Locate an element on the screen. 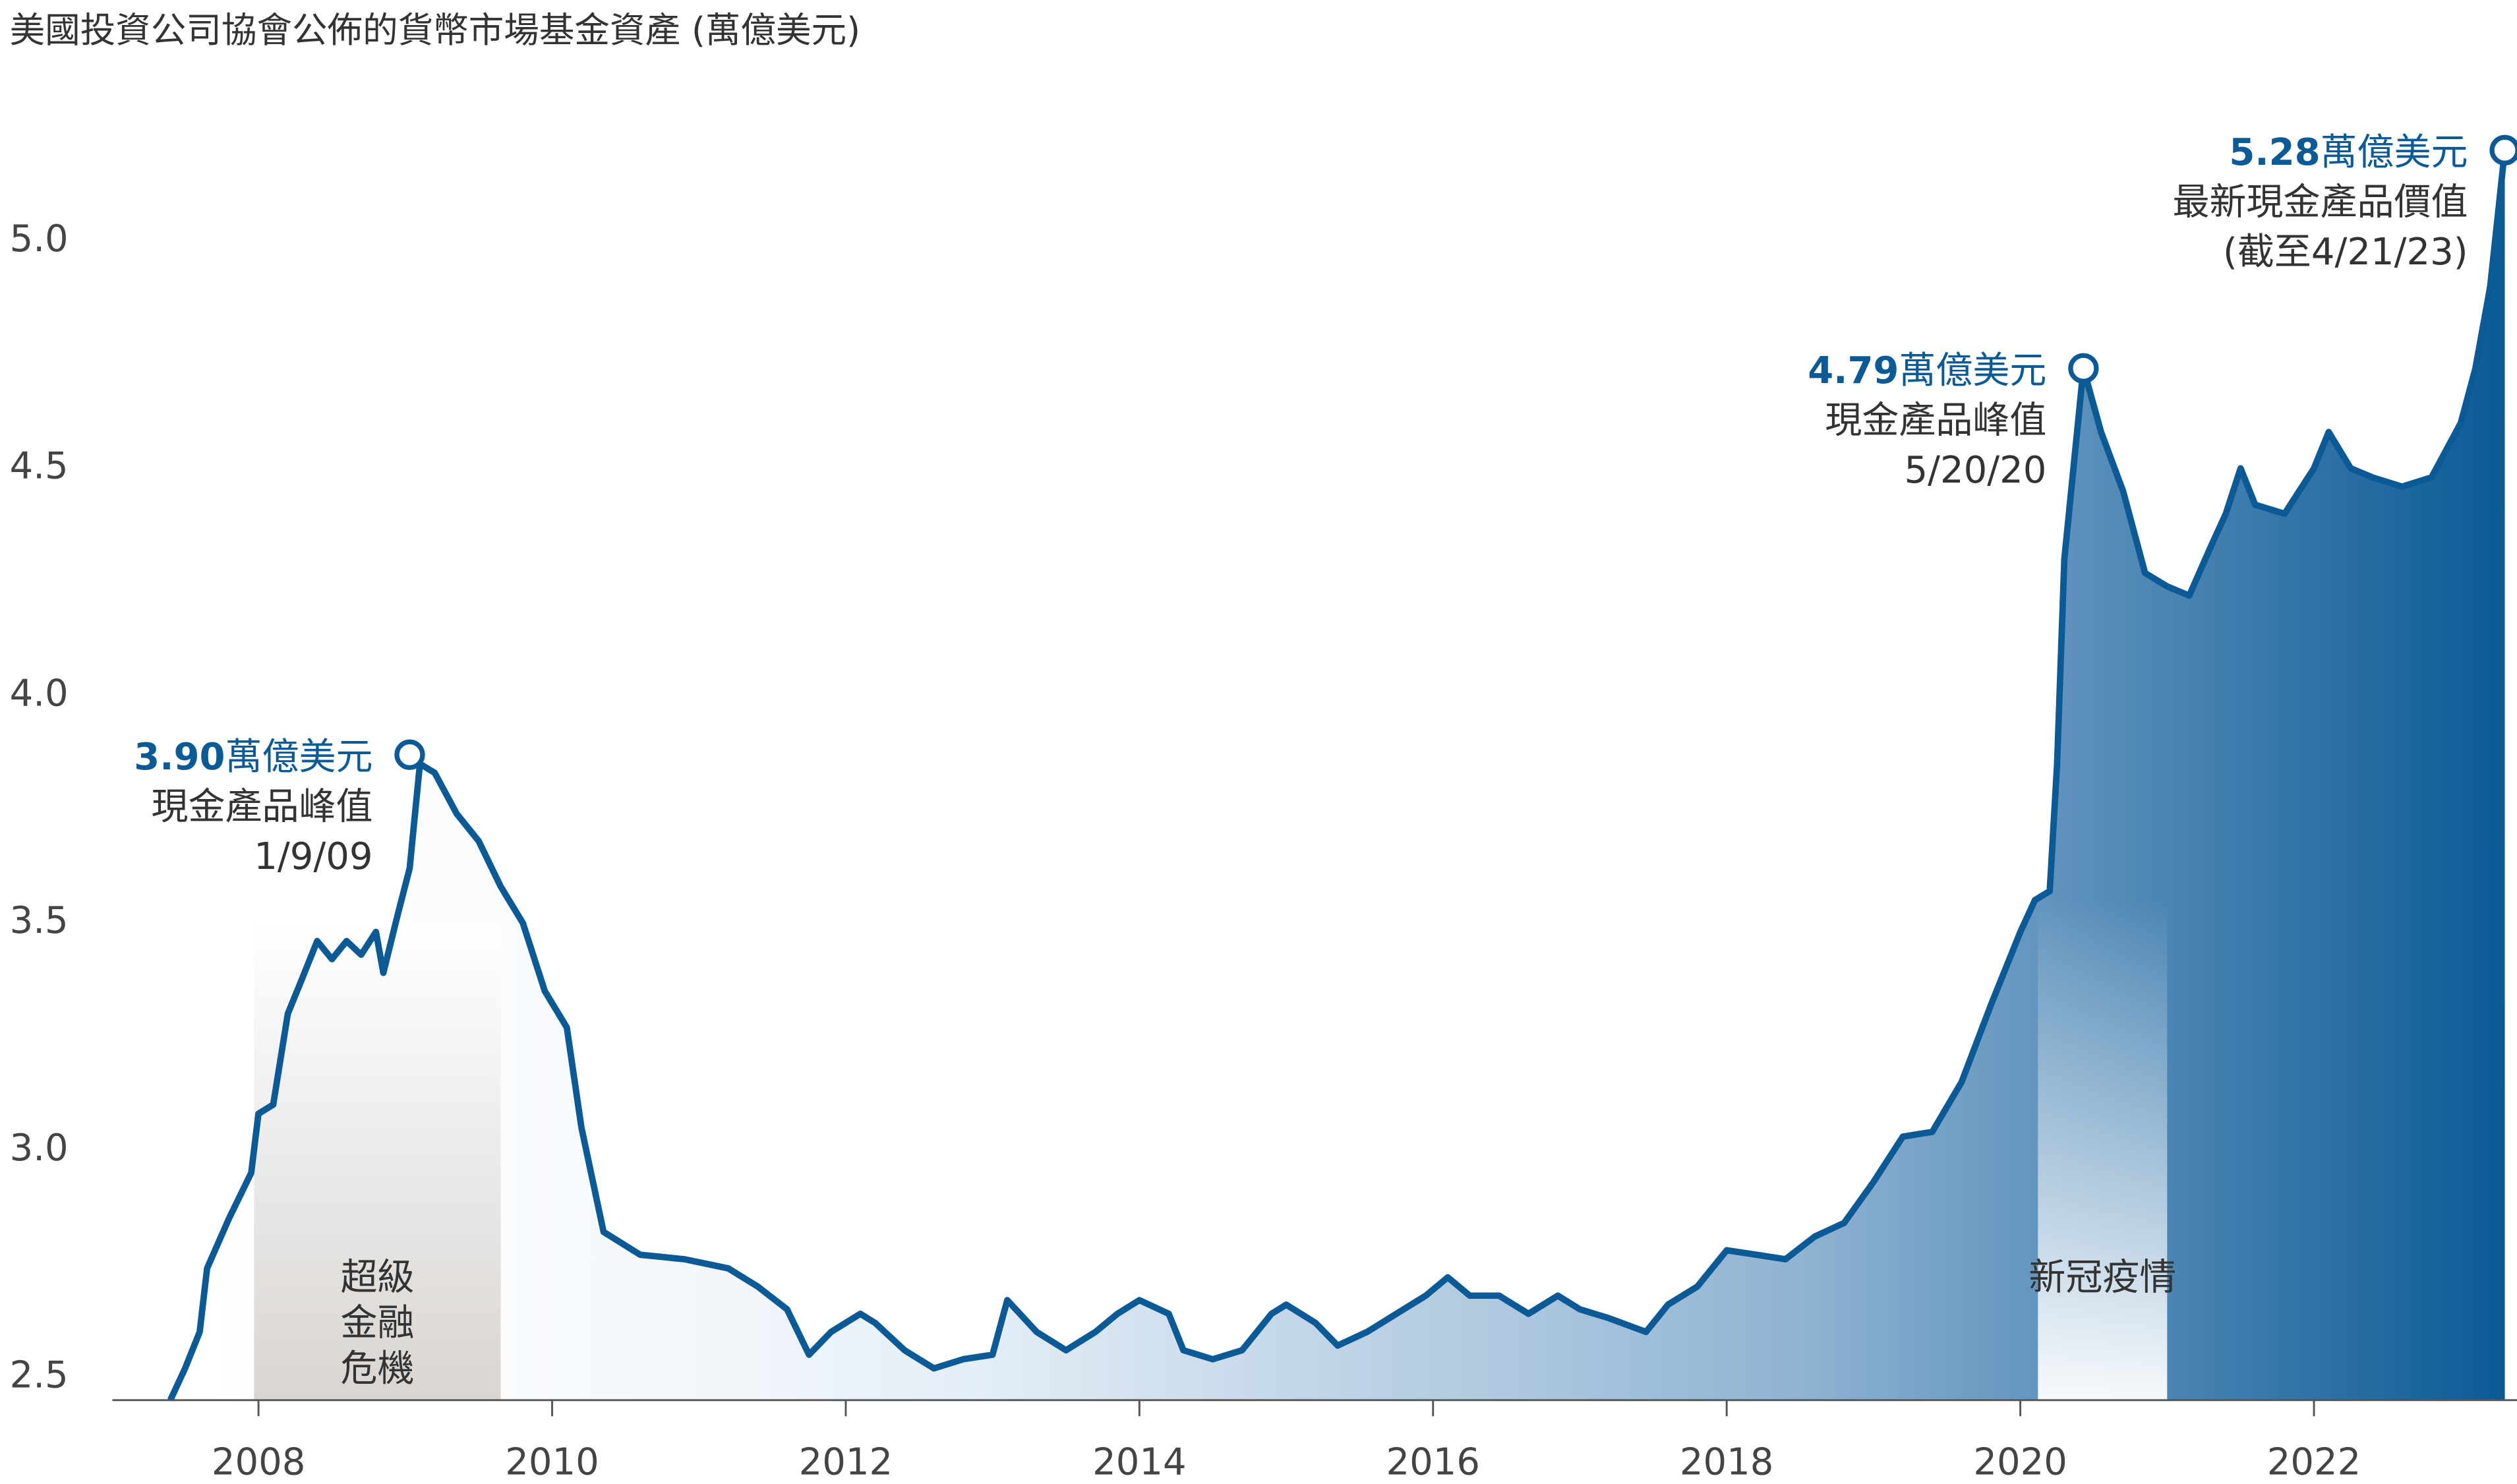 The width and height of the screenshot is (2517, 1484). x-tick-label: 2010 is located at coordinates (552, 1462).